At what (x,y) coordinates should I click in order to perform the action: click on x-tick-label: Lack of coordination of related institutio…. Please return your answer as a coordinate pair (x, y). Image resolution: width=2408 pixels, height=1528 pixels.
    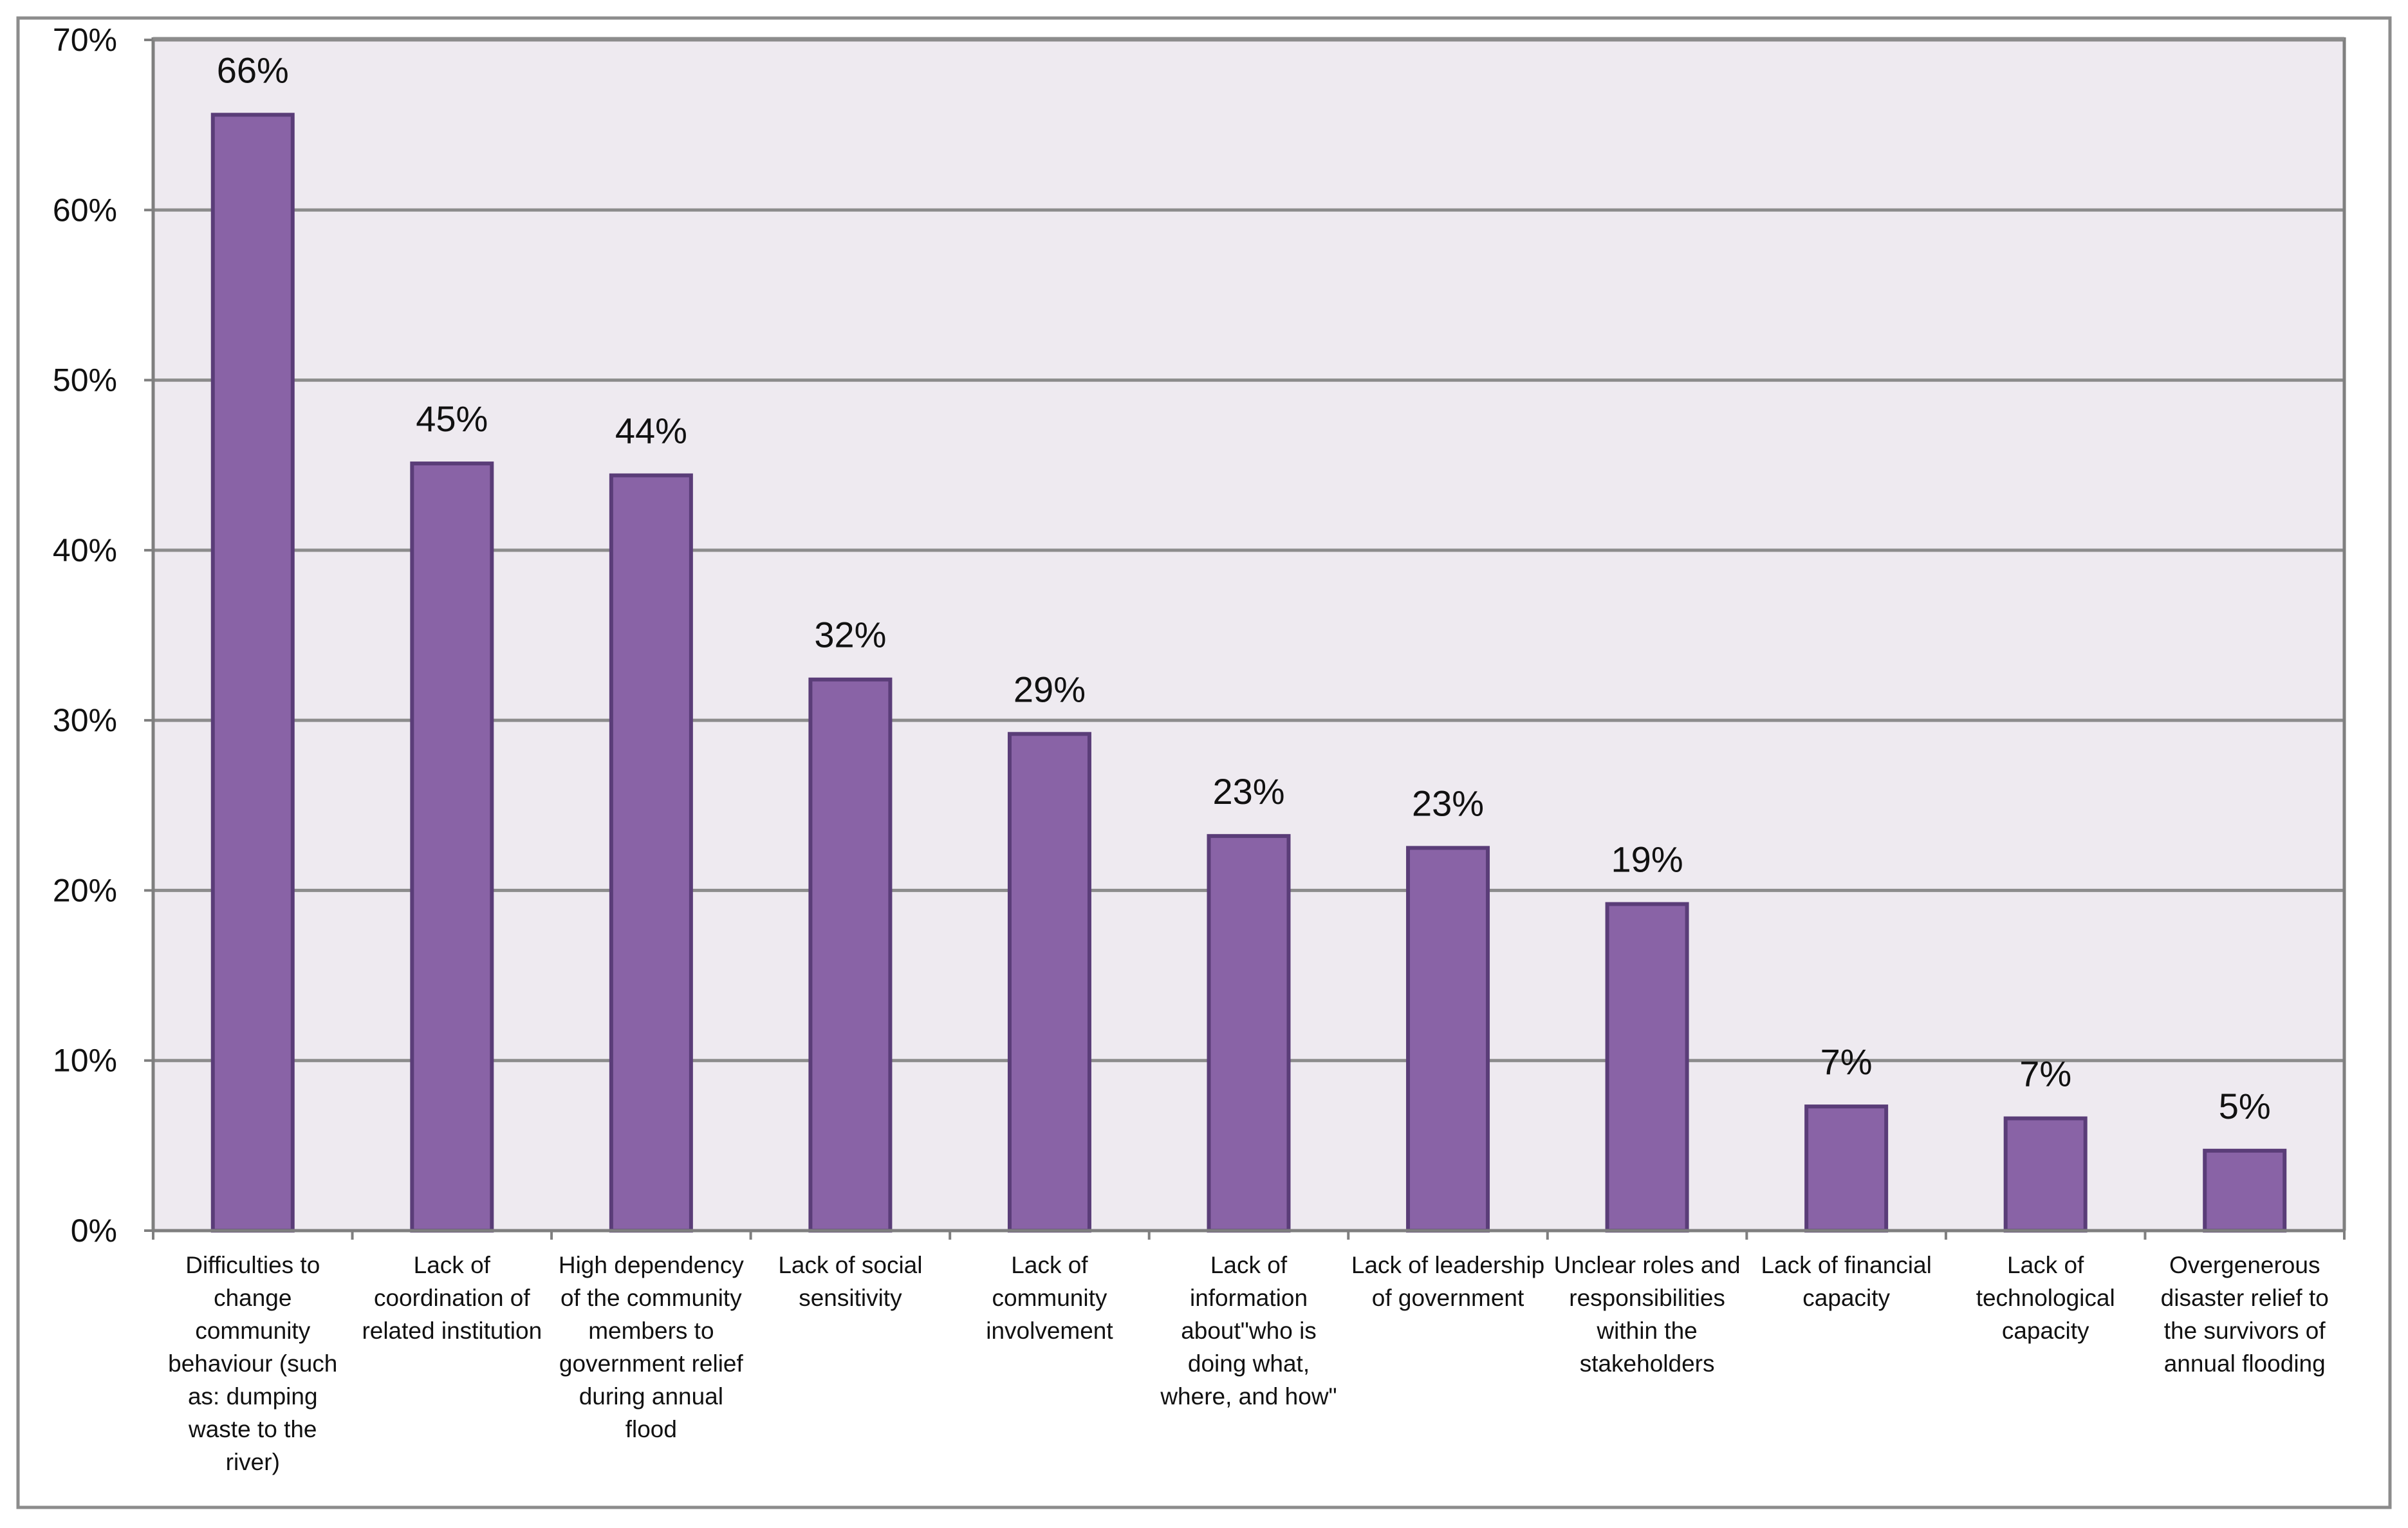
    Looking at the image, I should click on (452, 1298).